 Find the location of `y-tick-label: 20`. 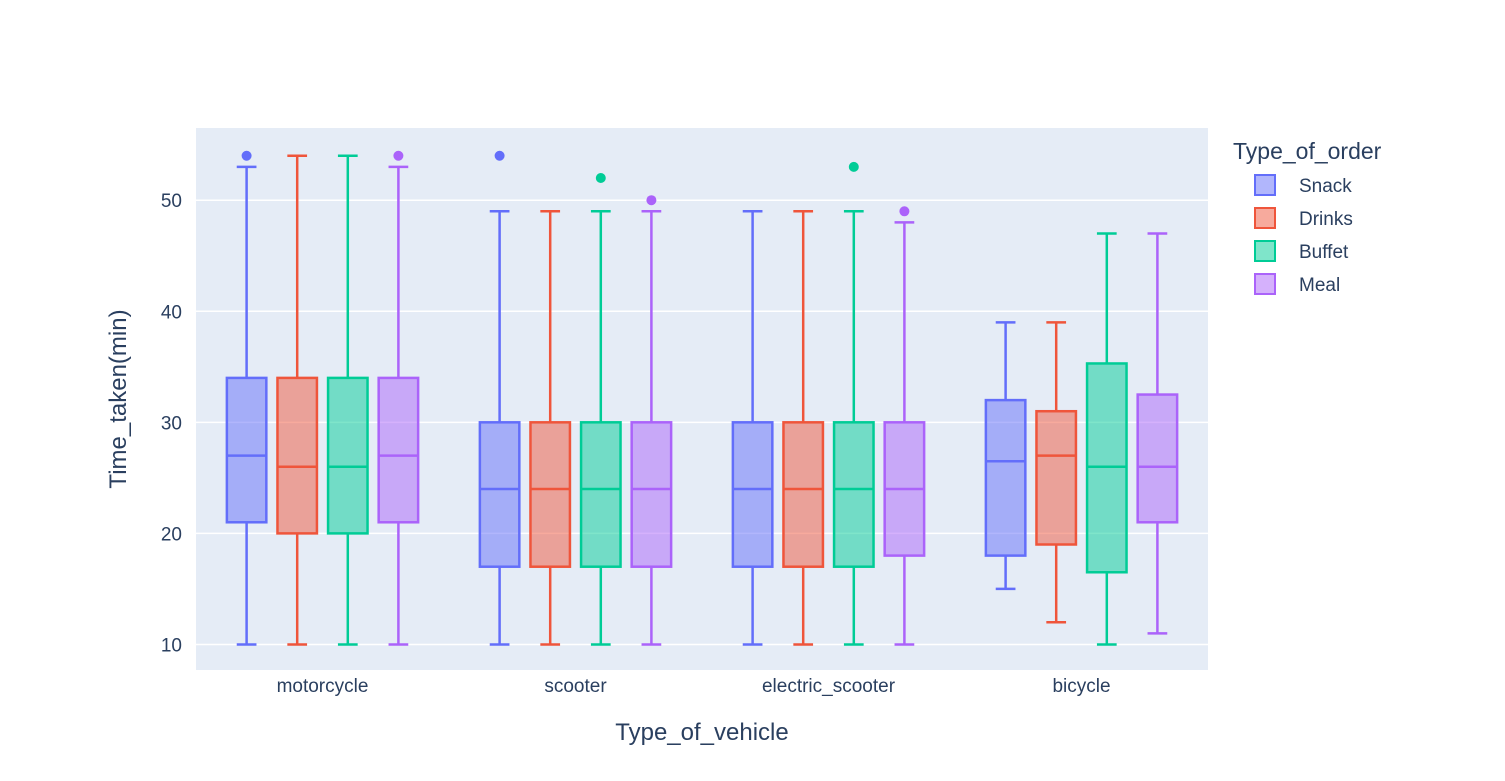

y-tick-label: 20 is located at coordinates (171, 534).